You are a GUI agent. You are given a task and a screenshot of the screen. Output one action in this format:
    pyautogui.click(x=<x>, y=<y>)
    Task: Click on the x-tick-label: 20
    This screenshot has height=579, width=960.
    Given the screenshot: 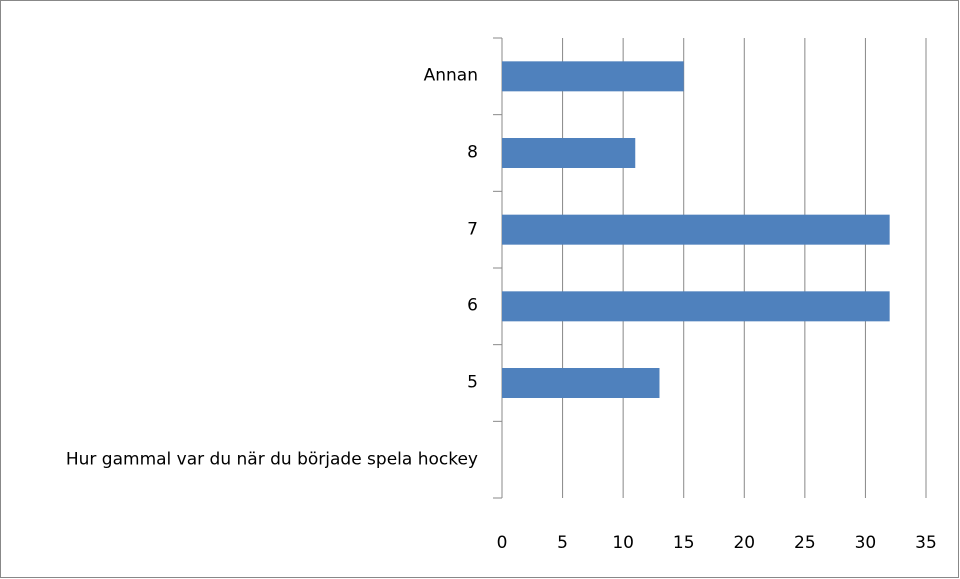 What is the action you would take?
    pyautogui.click(x=744, y=543)
    